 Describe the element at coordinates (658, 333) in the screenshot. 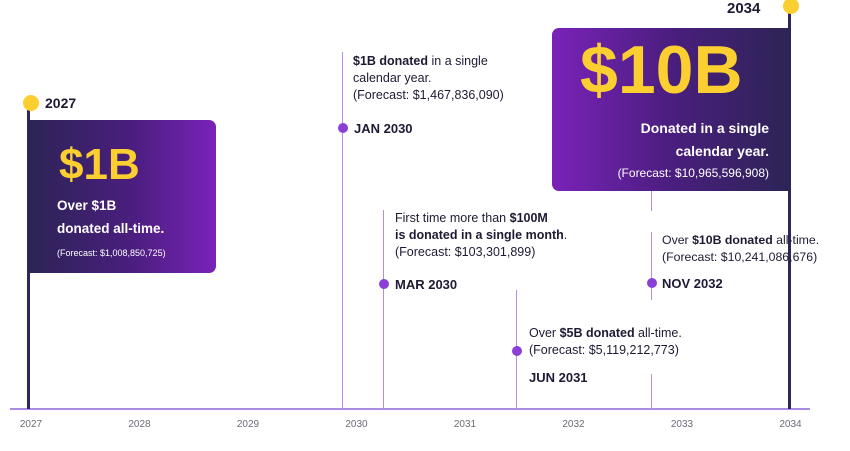

I see `jun2031-rest: all-time.` at that location.